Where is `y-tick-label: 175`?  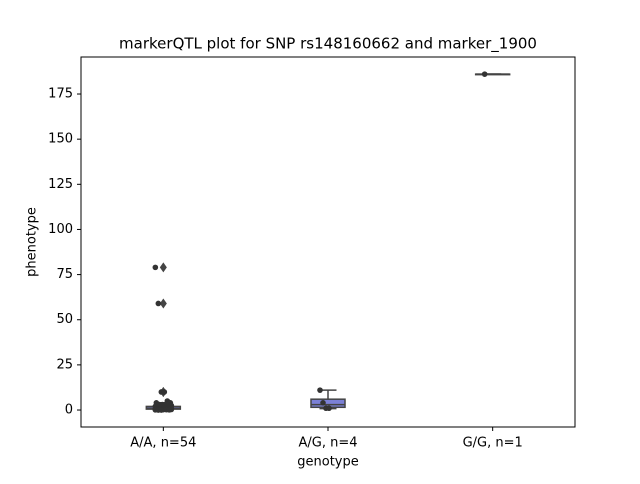 y-tick-label: 175 is located at coordinates (60, 94).